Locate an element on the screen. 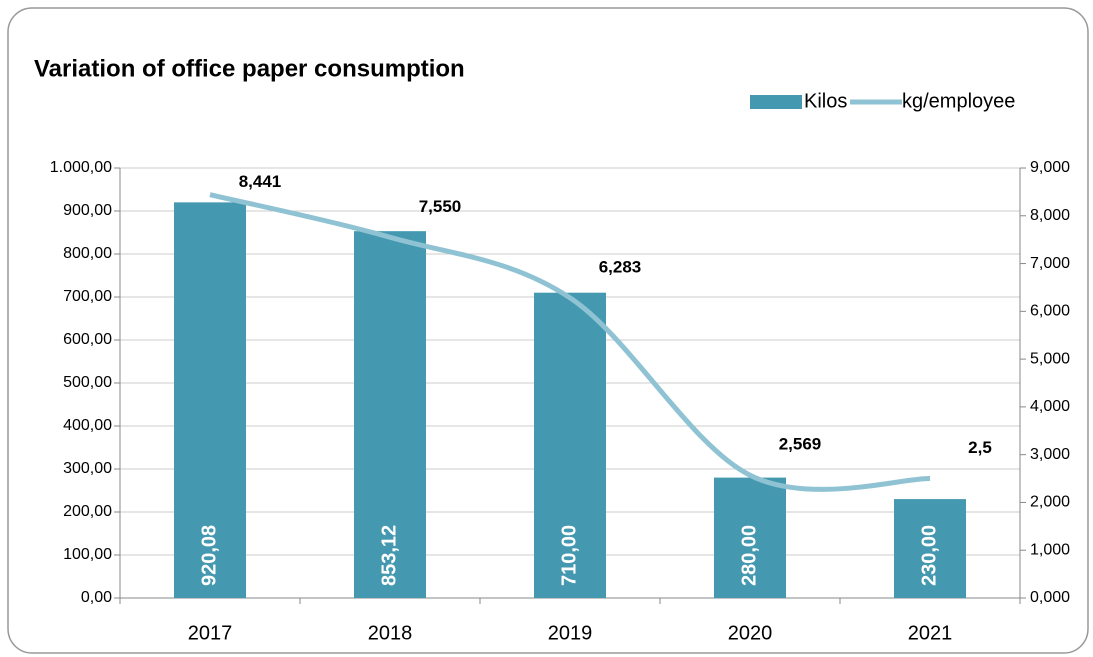 The width and height of the screenshot is (1093, 657). y2-tick-label: 7,000 is located at coordinates (1050, 263).